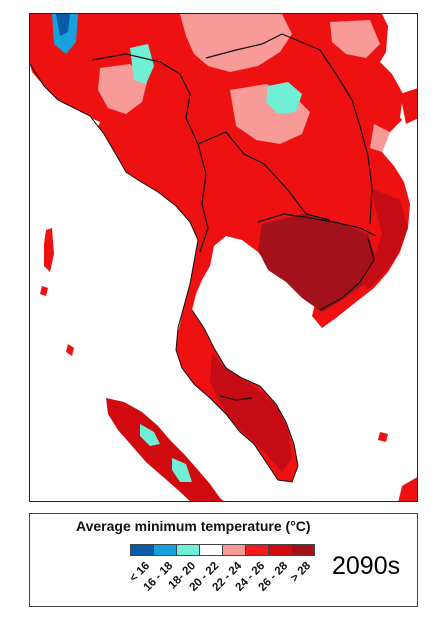 This screenshot has height=631, width=447. I want to click on border-cambodia, so click(317, 225).